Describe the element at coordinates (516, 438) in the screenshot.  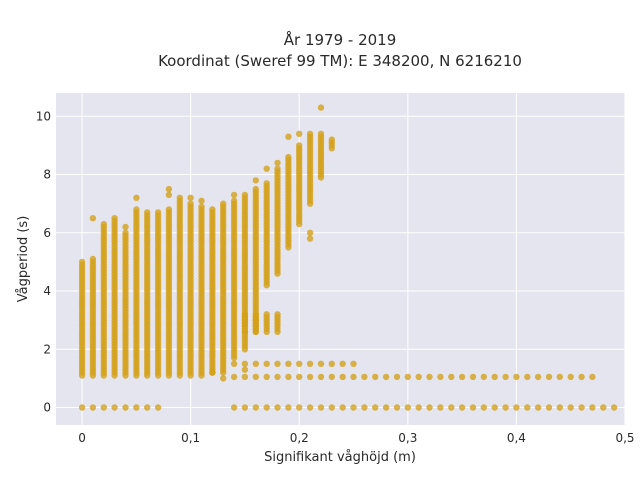
I see `x-tick-label: 0,4` at that location.